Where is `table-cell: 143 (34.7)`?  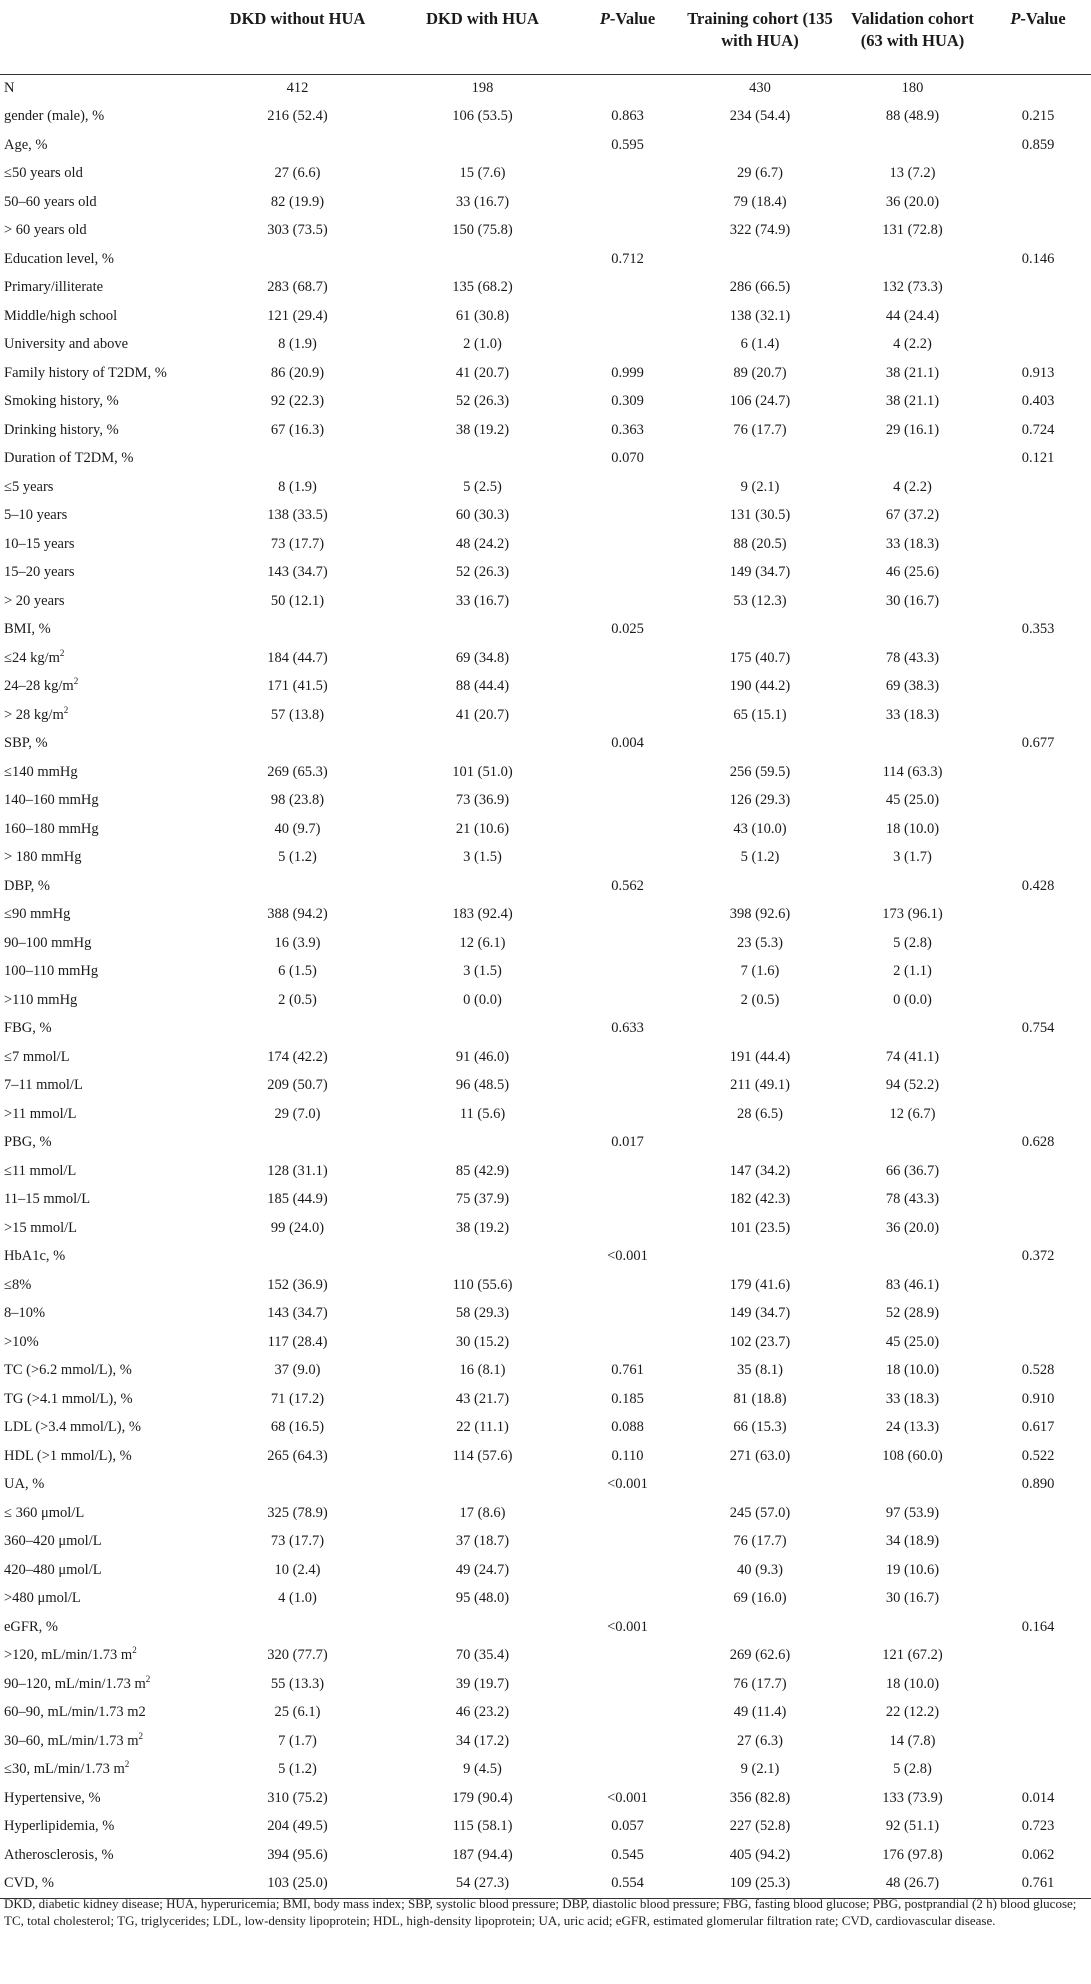
table-cell: 143 (34.7) is located at coordinates (297, 1313).